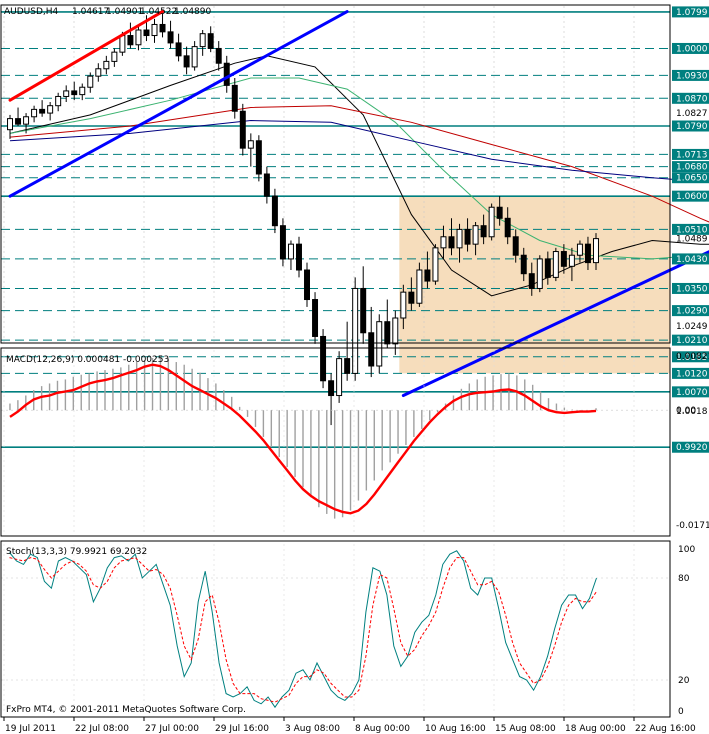  I want to click on price-level-label: 1.0510, so click(692, 230).